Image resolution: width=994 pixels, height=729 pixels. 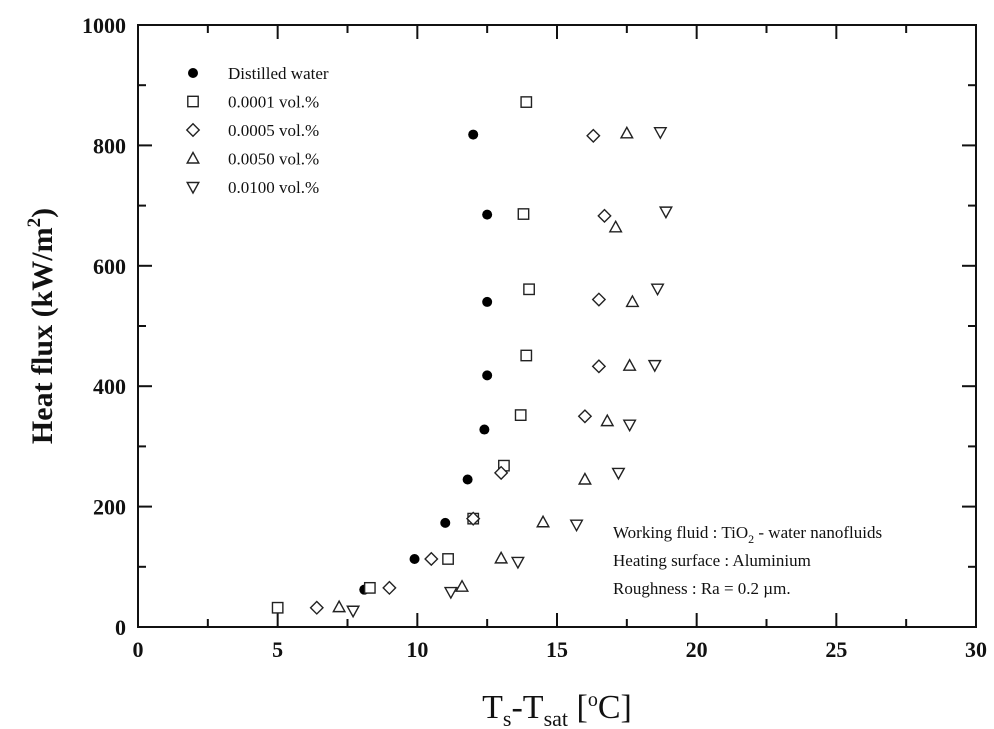 What do you see at coordinates (109, 507) in the screenshot?
I see `y-tick-label: 200` at bounding box center [109, 507].